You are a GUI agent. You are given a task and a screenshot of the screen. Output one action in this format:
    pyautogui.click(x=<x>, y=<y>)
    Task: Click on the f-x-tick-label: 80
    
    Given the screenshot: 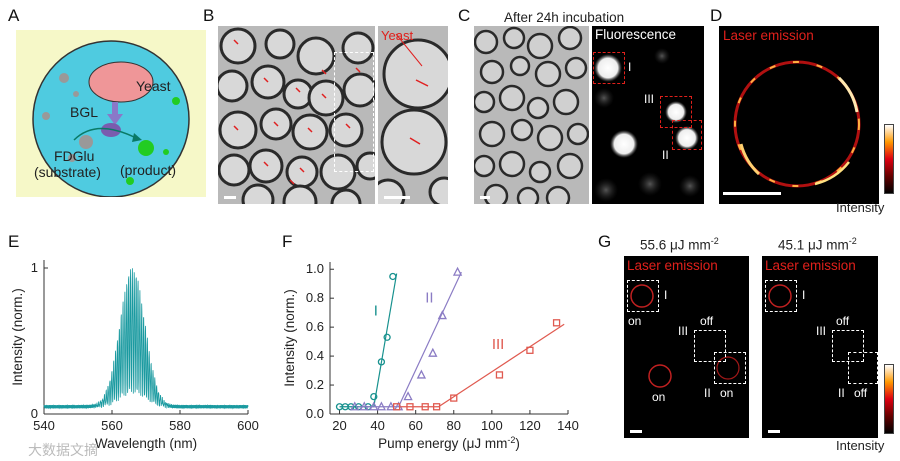 What is the action you would take?
    pyautogui.click(x=454, y=425)
    